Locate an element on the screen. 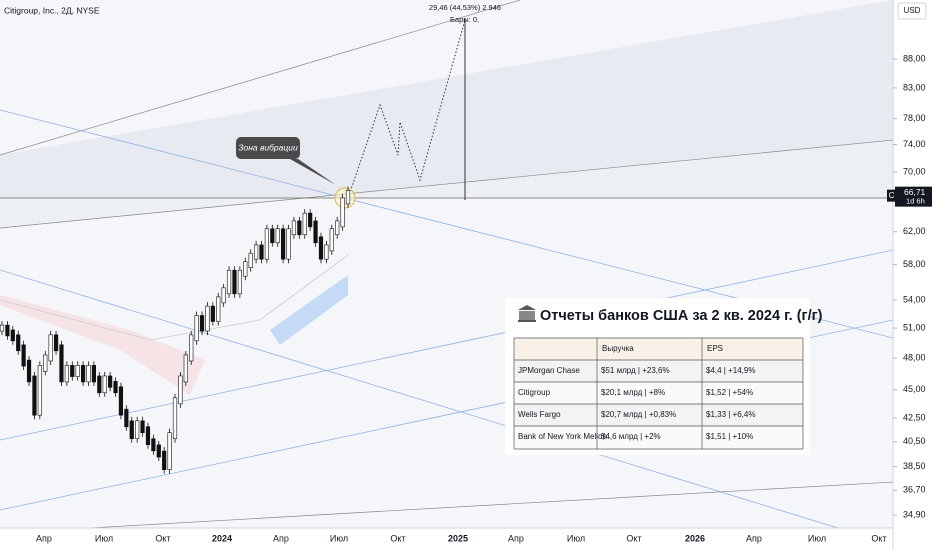 Image resolution: width=932 pixels, height=550 pixels. y-tick-label: 62,00 is located at coordinates (914, 231).